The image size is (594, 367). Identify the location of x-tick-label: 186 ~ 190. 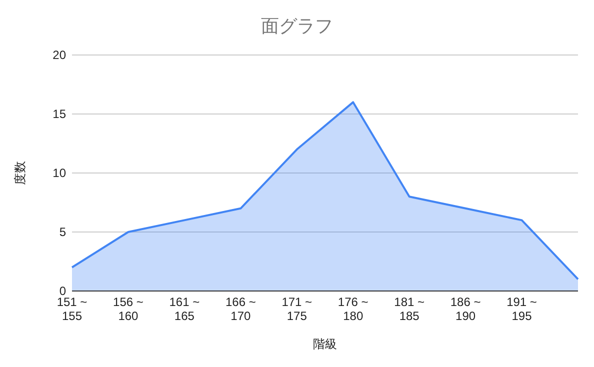
(465, 309).